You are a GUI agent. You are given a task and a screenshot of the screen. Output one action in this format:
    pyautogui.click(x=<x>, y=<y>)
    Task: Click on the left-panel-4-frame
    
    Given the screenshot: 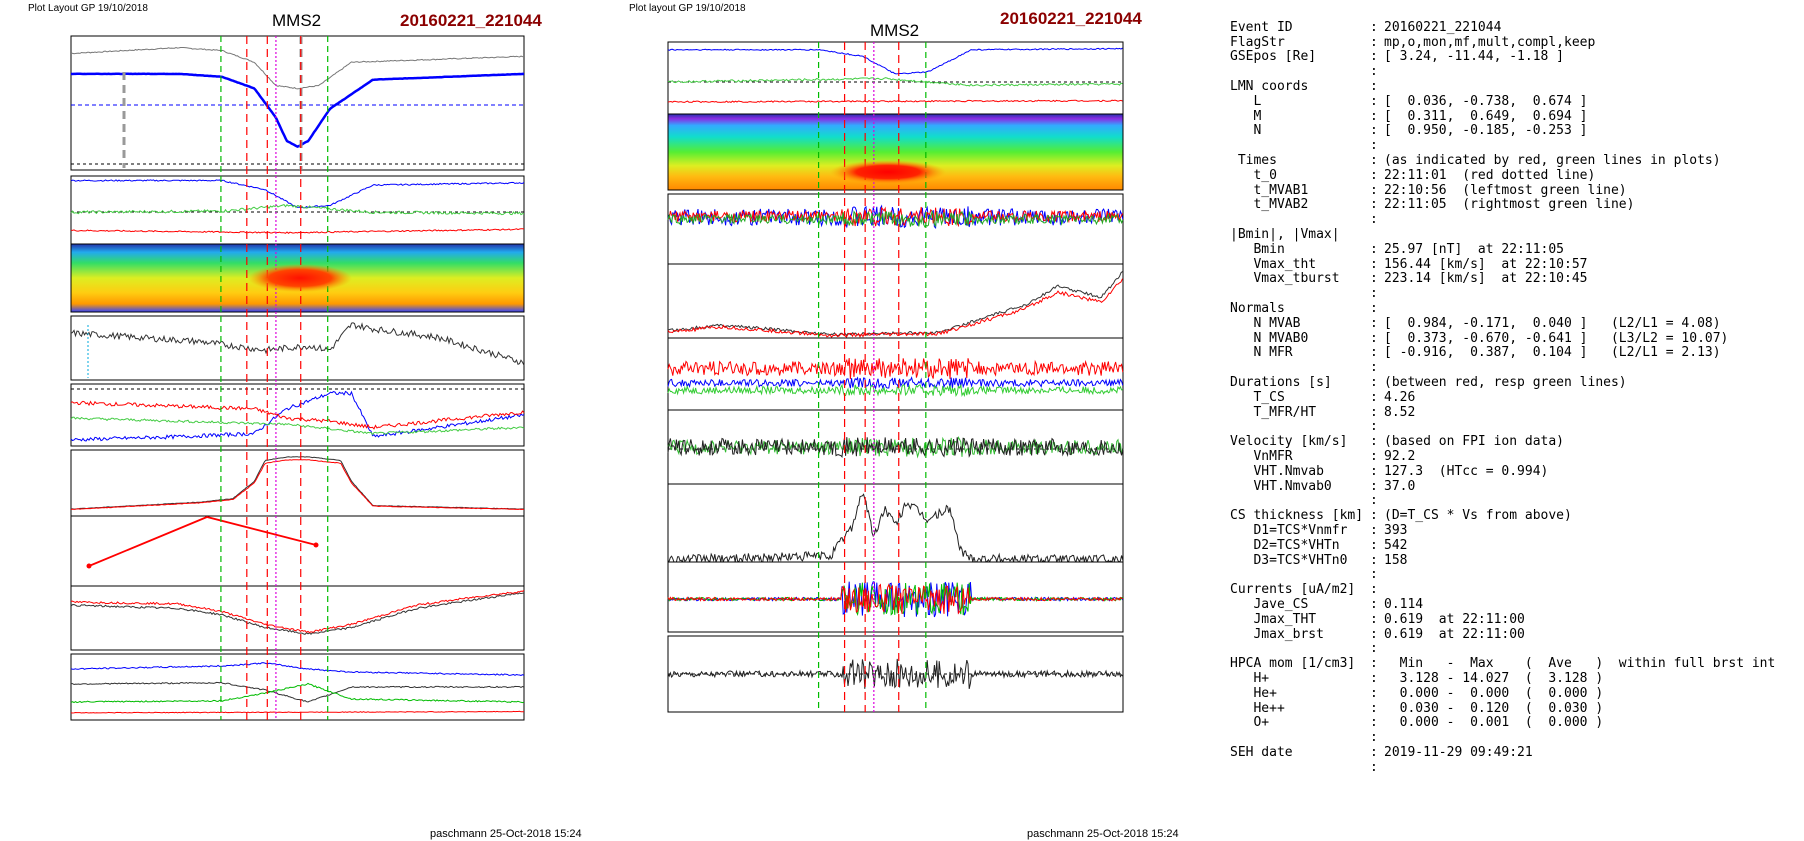 What is the action you would take?
    pyautogui.click(x=297, y=348)
    